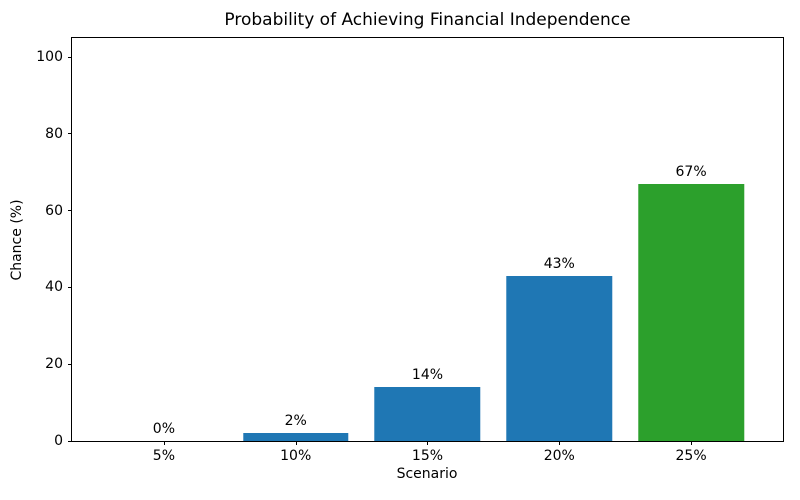 The width and height of the screenshot is (800, 500). Describe the element at coordinates (691, 456) in the screenshot. I see `x-tick-label: 25%` at that location.